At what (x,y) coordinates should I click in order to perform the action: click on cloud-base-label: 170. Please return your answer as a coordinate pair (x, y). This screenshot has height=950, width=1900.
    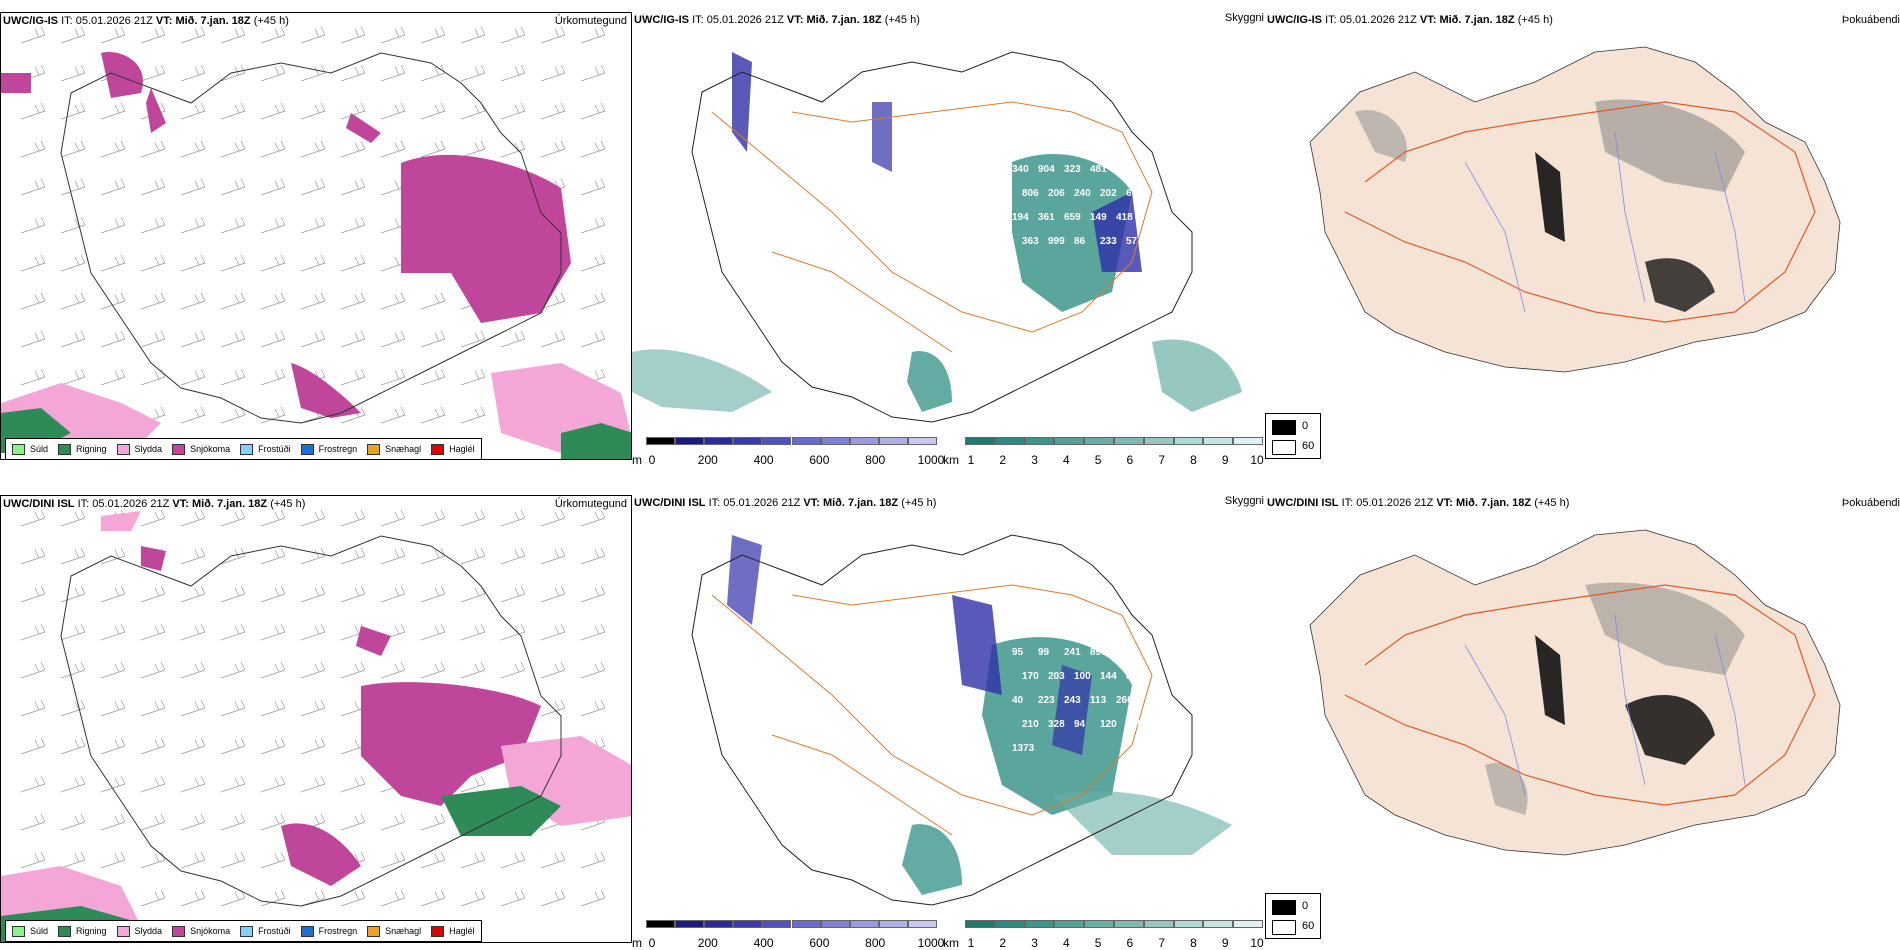
    Looking at the image, I should click on (1030, 676).